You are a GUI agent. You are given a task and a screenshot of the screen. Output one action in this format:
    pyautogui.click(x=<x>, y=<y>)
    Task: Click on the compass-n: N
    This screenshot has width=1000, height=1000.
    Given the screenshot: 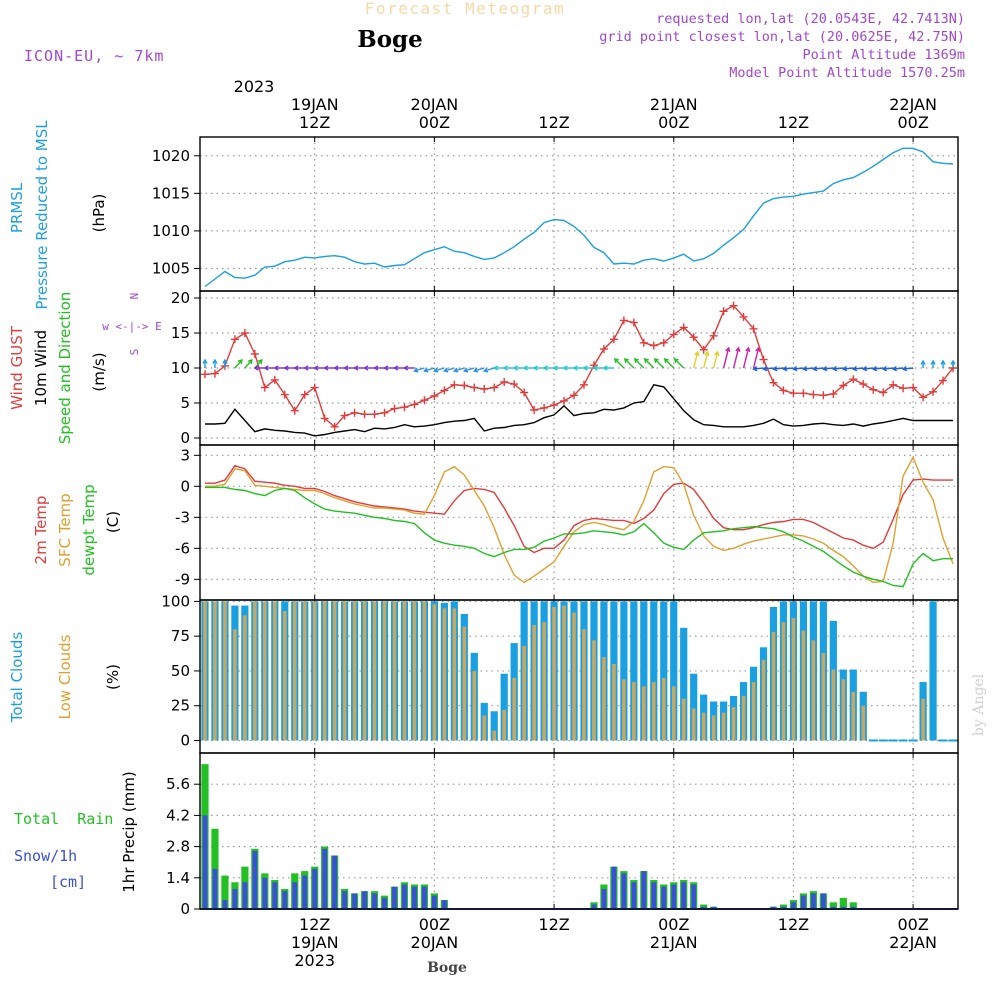 What is the action you would take?
    pyautogui.click(x=134, y=296)
    